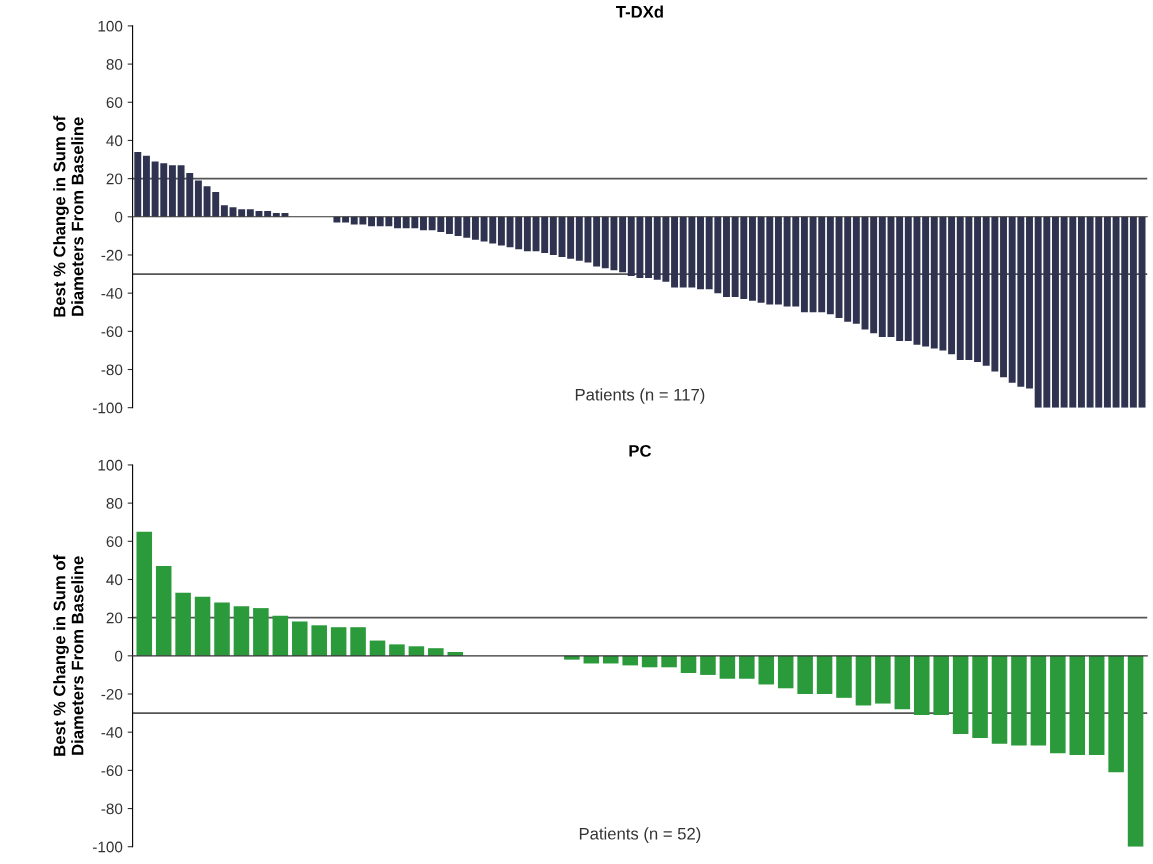 The height and width of the screenshot is (864, 1153). Describe the element at coordinates (114, 102) in the screenshot. I see `y-tick-label: 60` at that location.